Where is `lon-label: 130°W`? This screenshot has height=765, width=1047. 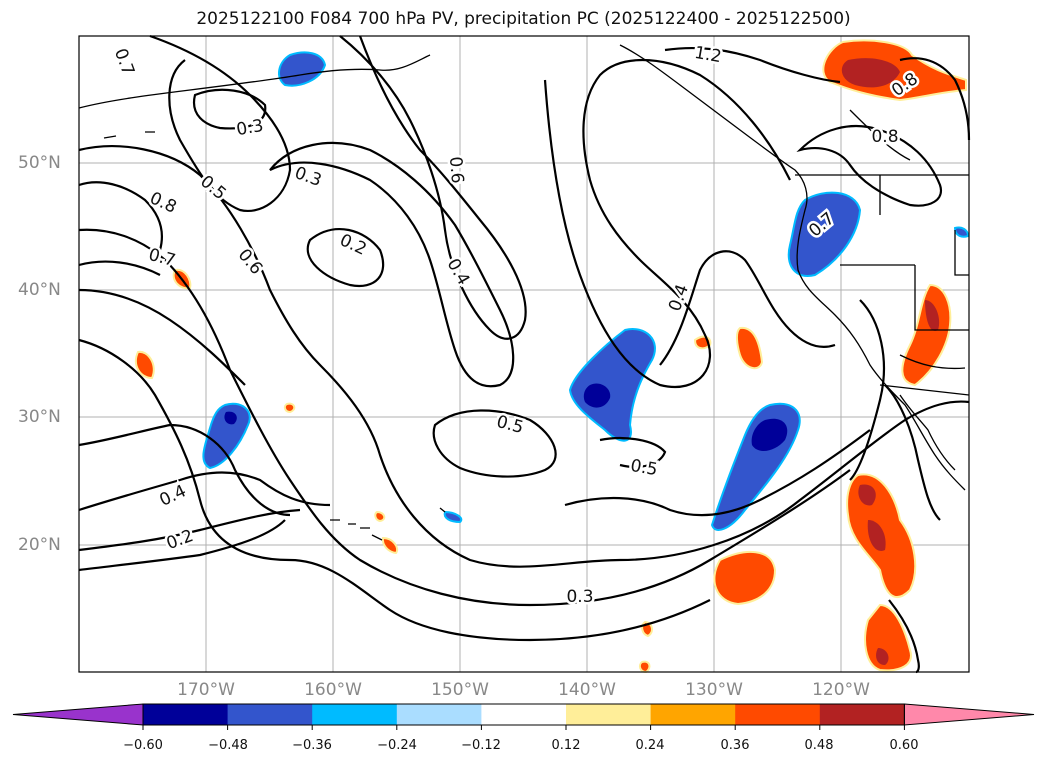
lon-label: 130°W is located at coordinates (714, 690).